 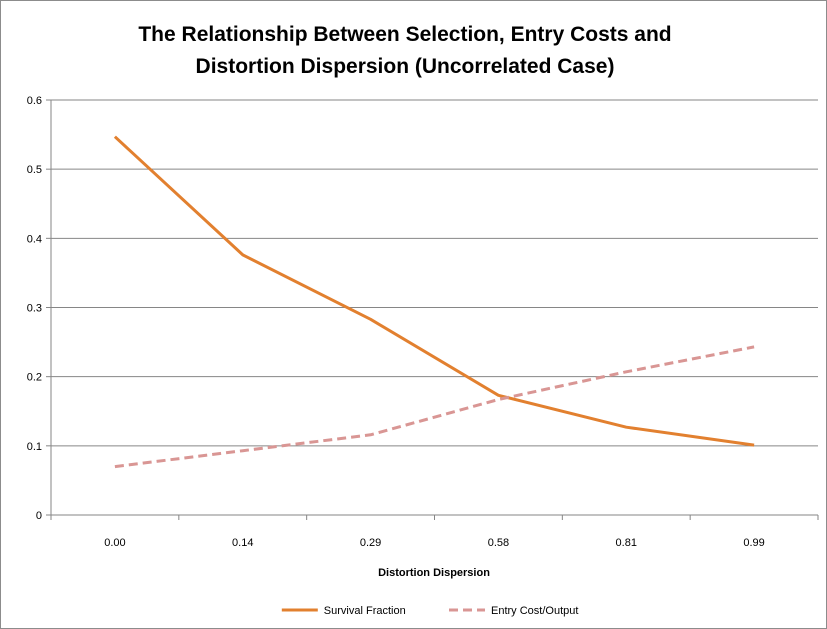 What do you see at coordinates (370, 543) in the screenshot?
I see `x-tick-label: 0.29` at bounding box center [370, 543].